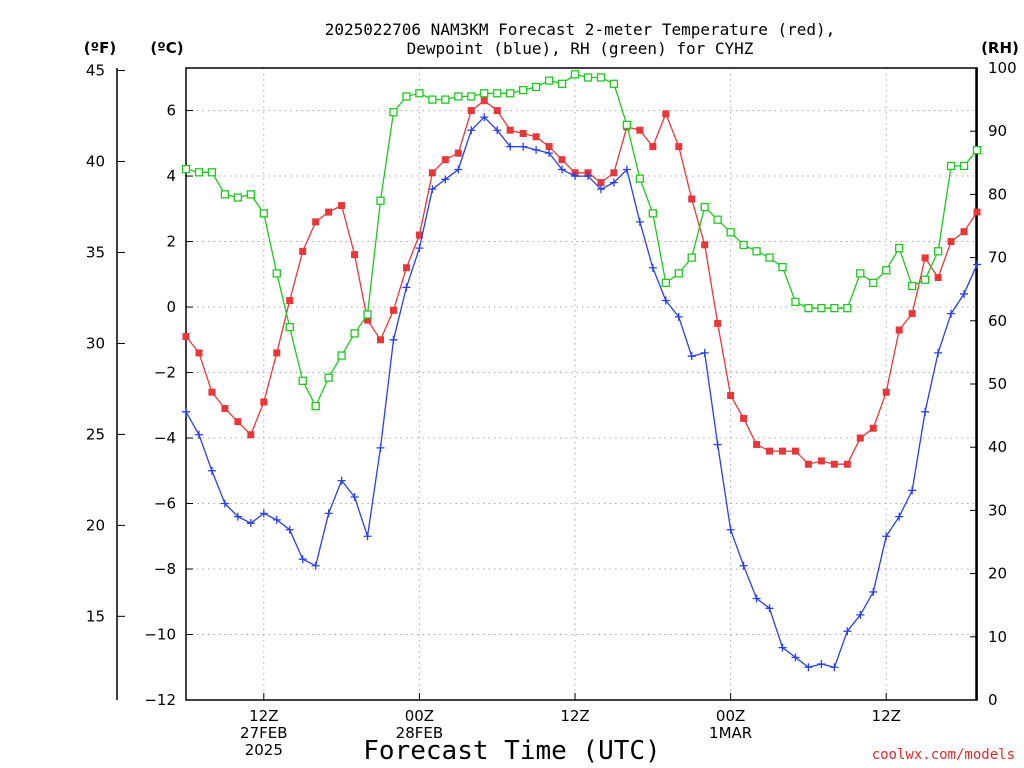  Describe the element at coordinates (1002, 68) in the screenshot. I see `rh-tick-label: 100` at that location.